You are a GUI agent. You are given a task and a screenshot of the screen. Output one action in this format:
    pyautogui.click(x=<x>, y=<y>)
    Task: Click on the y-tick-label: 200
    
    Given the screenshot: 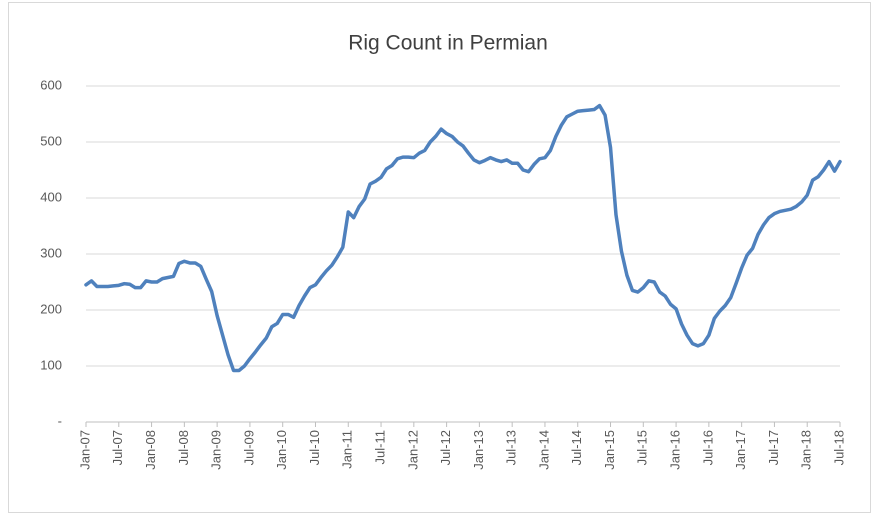 What is the action you would take?
    pyautogui.click(x=51, y=308)
    